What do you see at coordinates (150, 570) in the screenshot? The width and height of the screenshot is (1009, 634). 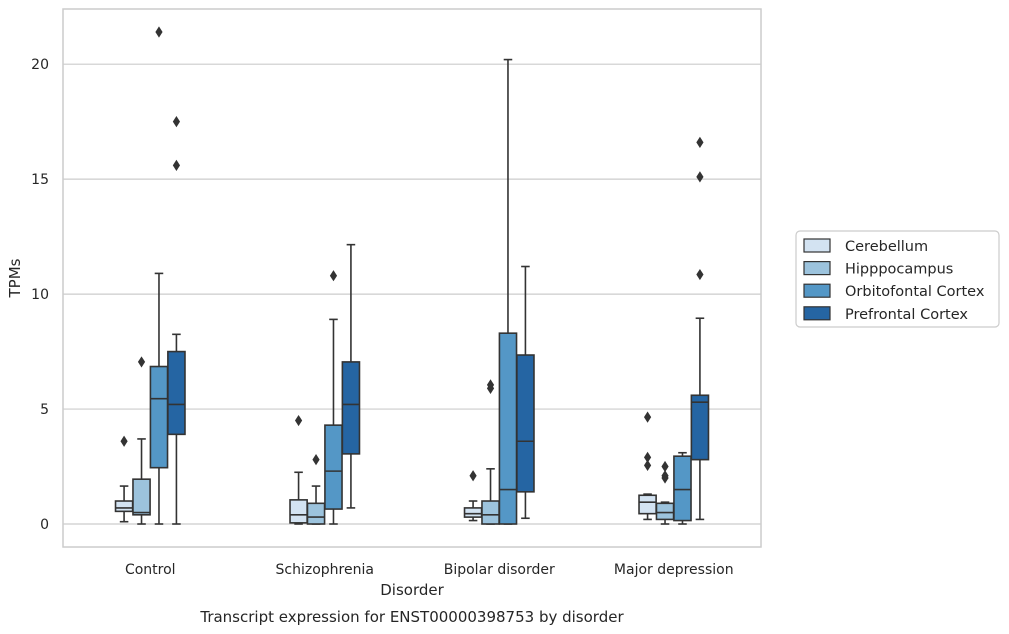 I see `x-tick-label: Control` at bounding box center [150, 570].